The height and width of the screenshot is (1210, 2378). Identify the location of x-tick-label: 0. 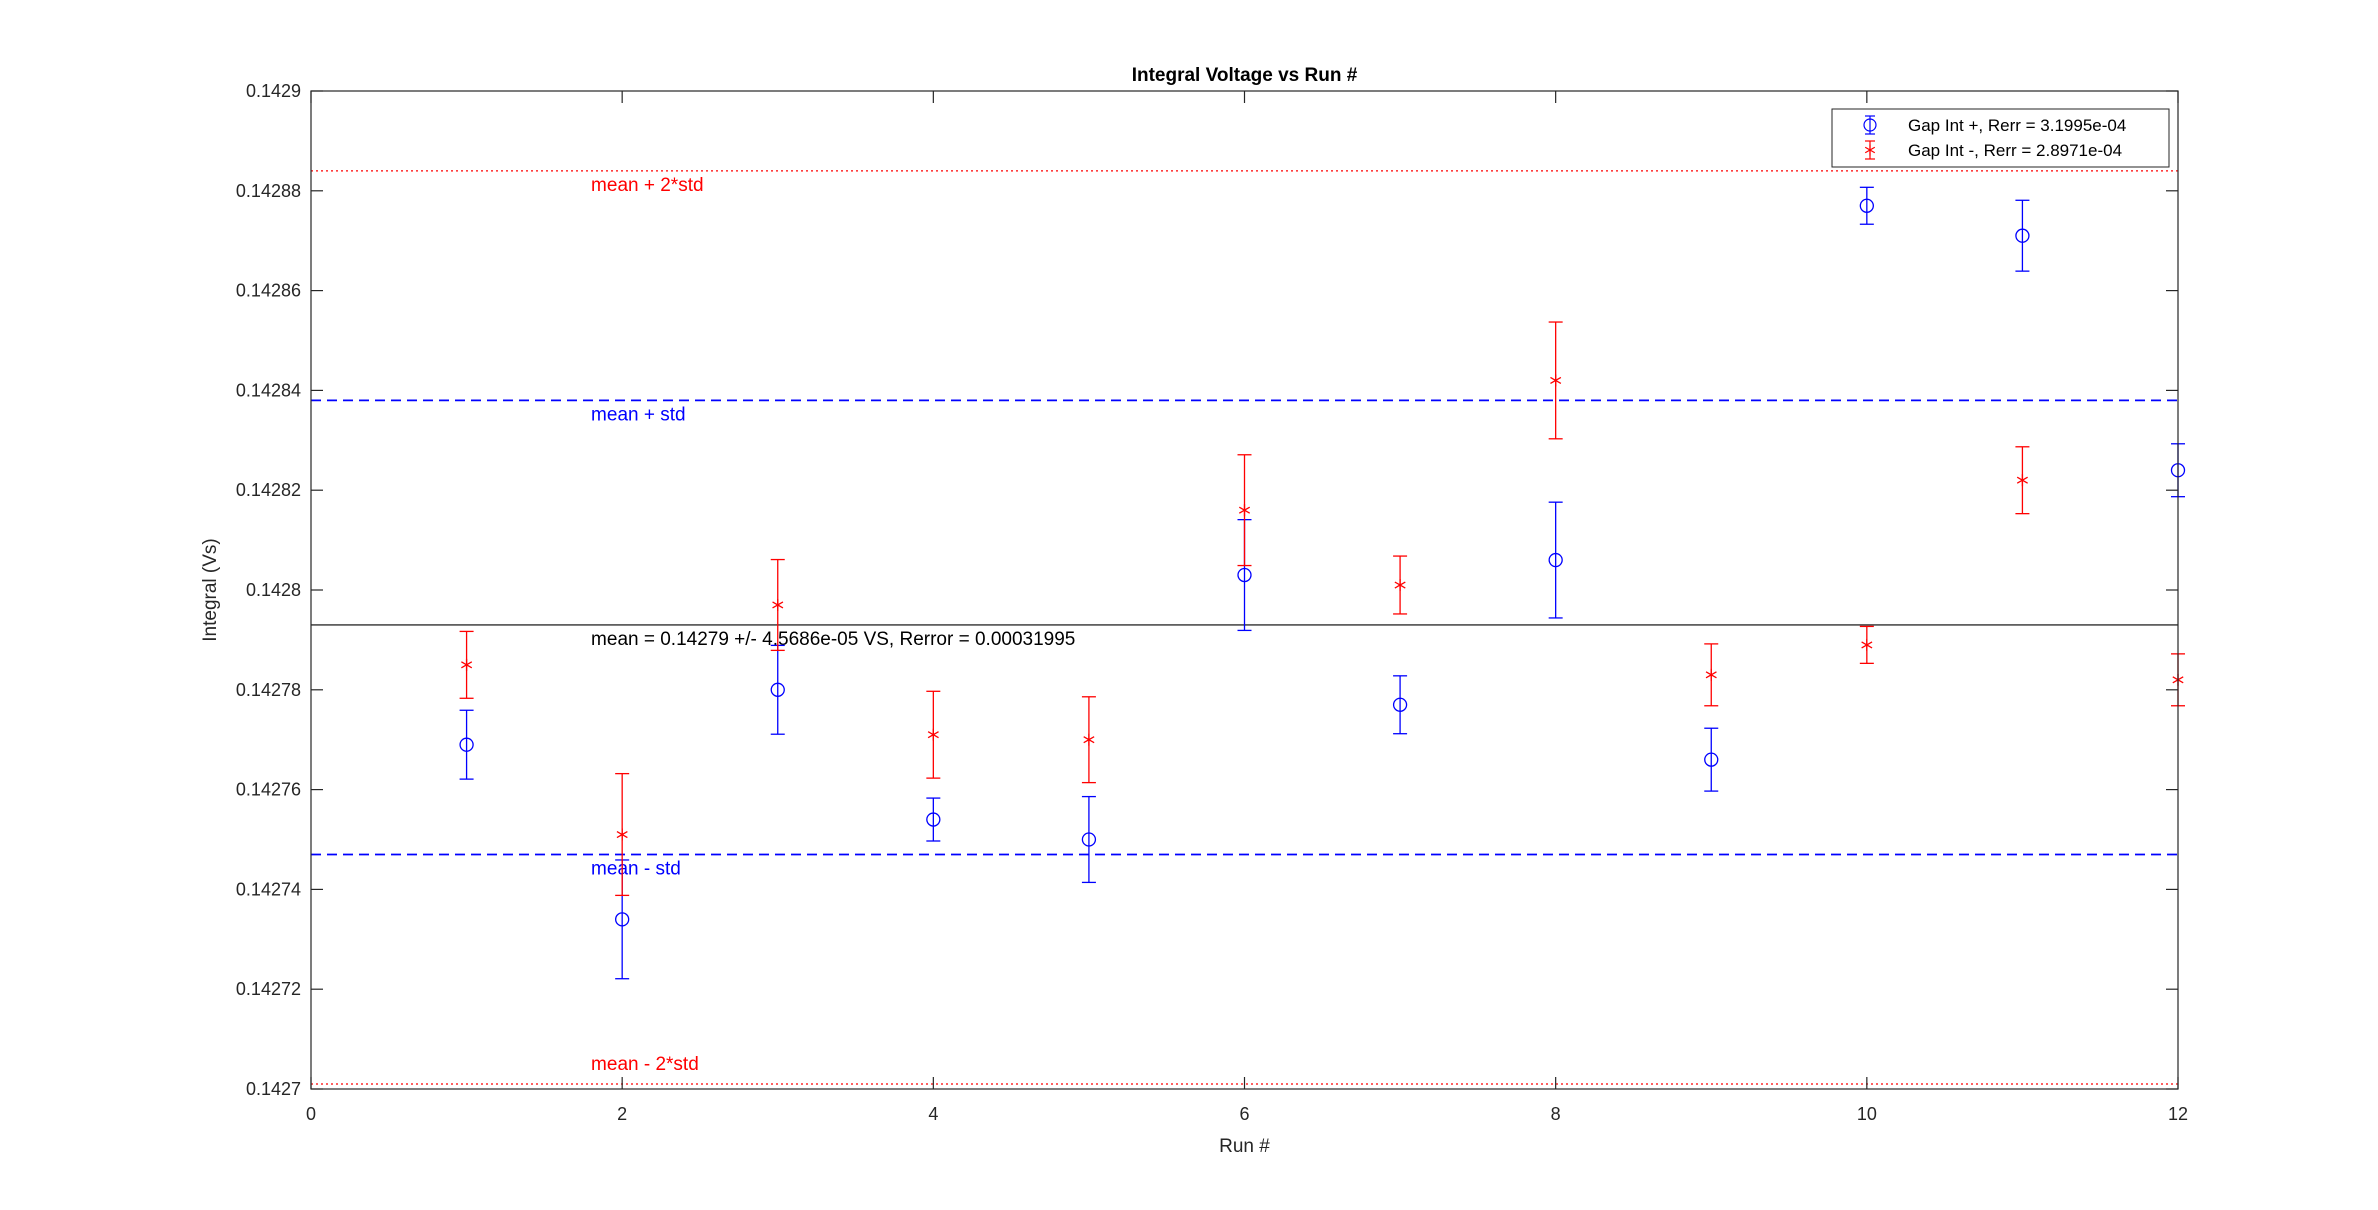
(311, 1114).